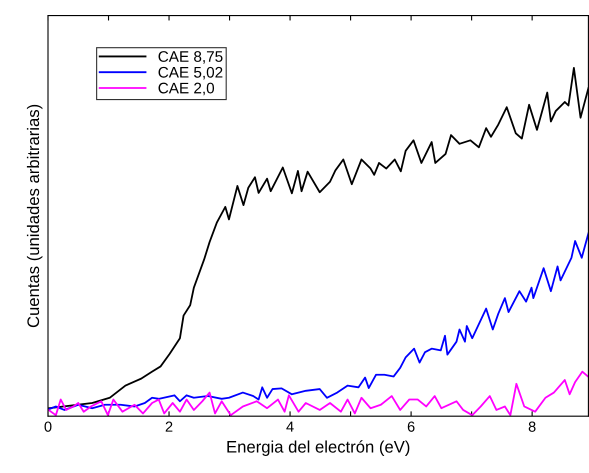 The width and height of the screenshot is (589, 473). I want to click on legend-label: CAE 8,75, so click(190, 57).